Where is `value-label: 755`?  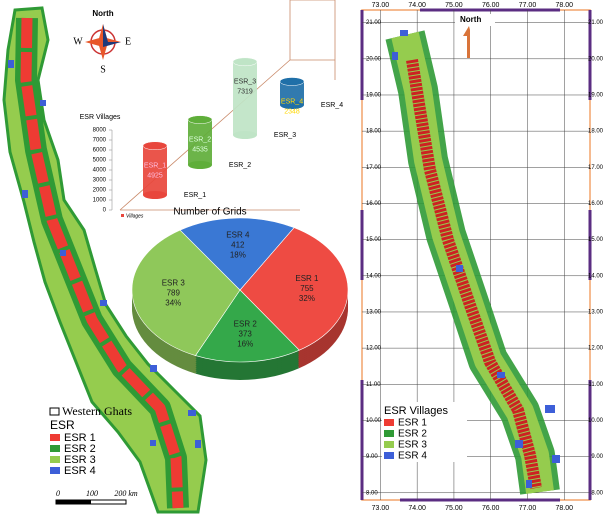
value-label: 755 is located at coordinates (307, 288).